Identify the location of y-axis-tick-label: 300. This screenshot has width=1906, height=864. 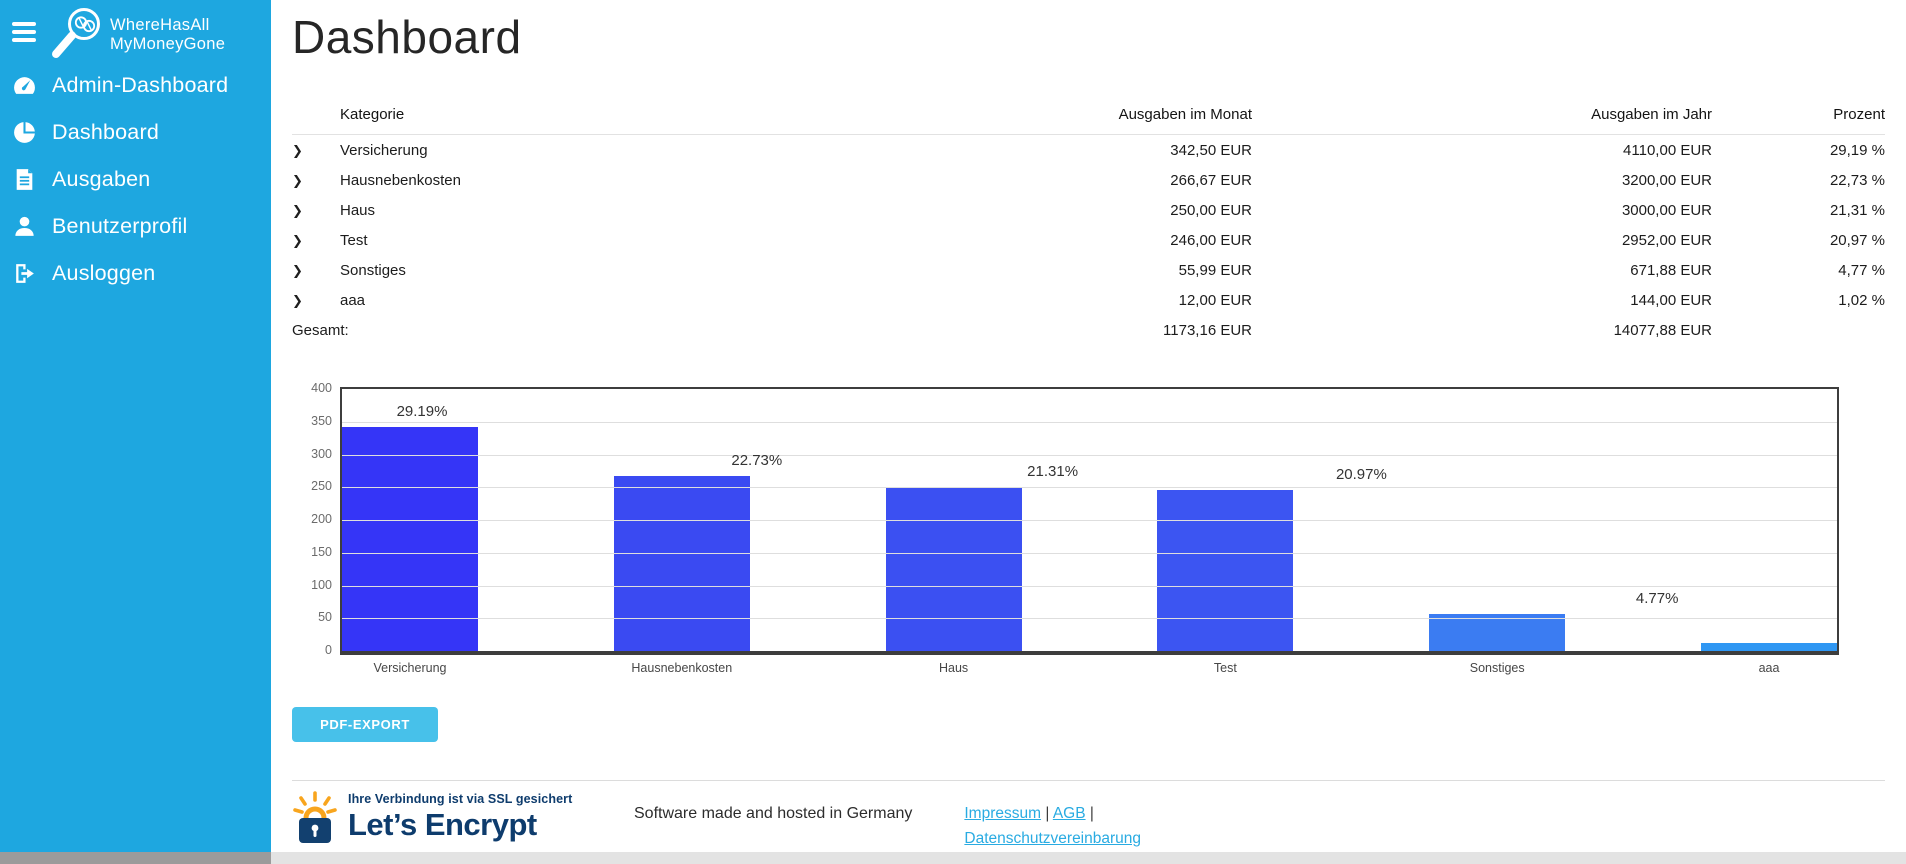
(321, 453).